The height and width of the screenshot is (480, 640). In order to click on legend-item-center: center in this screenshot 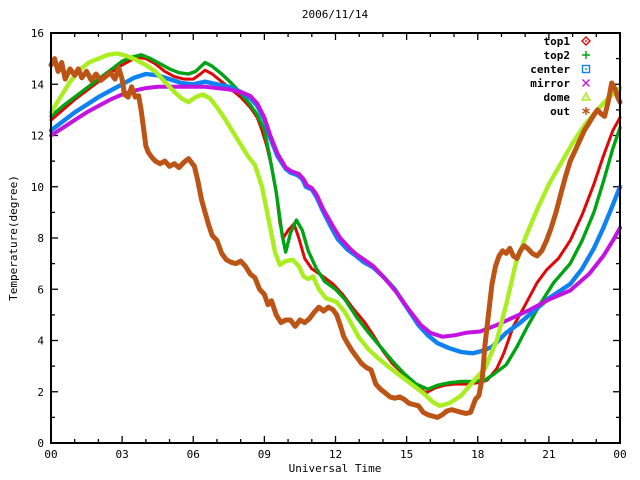, I will do `click(560, 69)`.